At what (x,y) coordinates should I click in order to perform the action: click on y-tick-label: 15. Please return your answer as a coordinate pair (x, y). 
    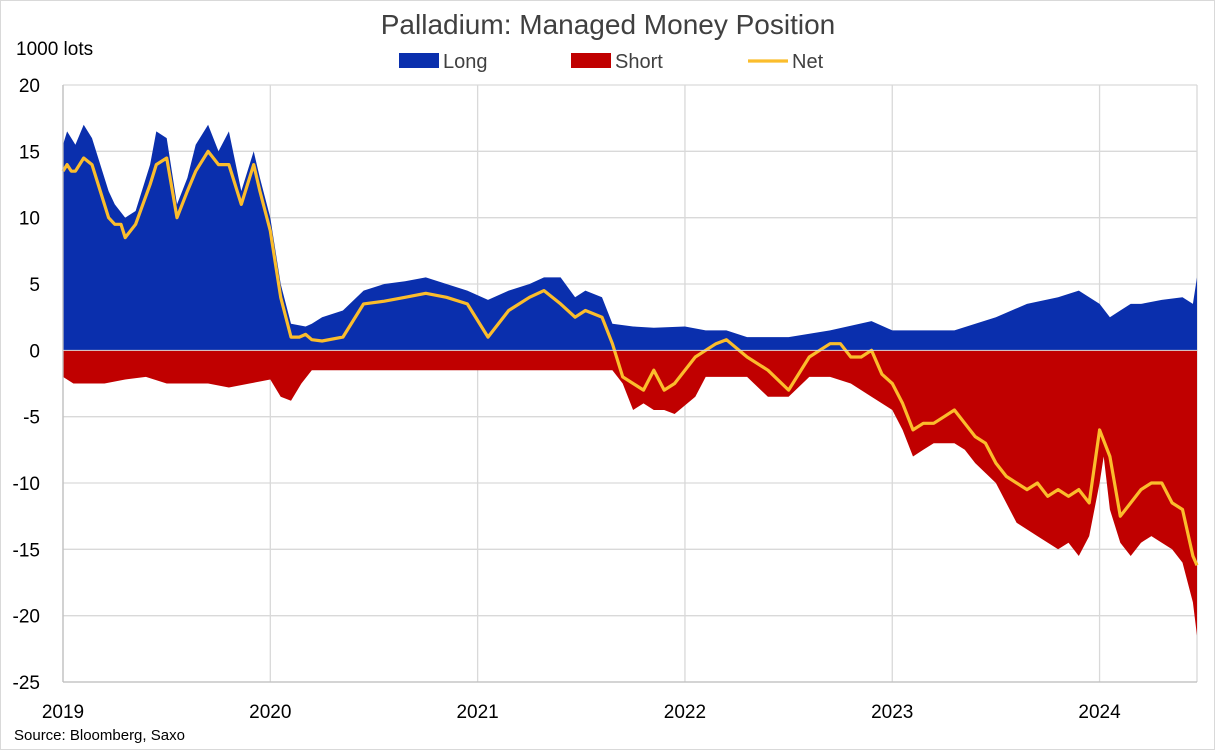
    Looking at the image, I should click on (29, 152).